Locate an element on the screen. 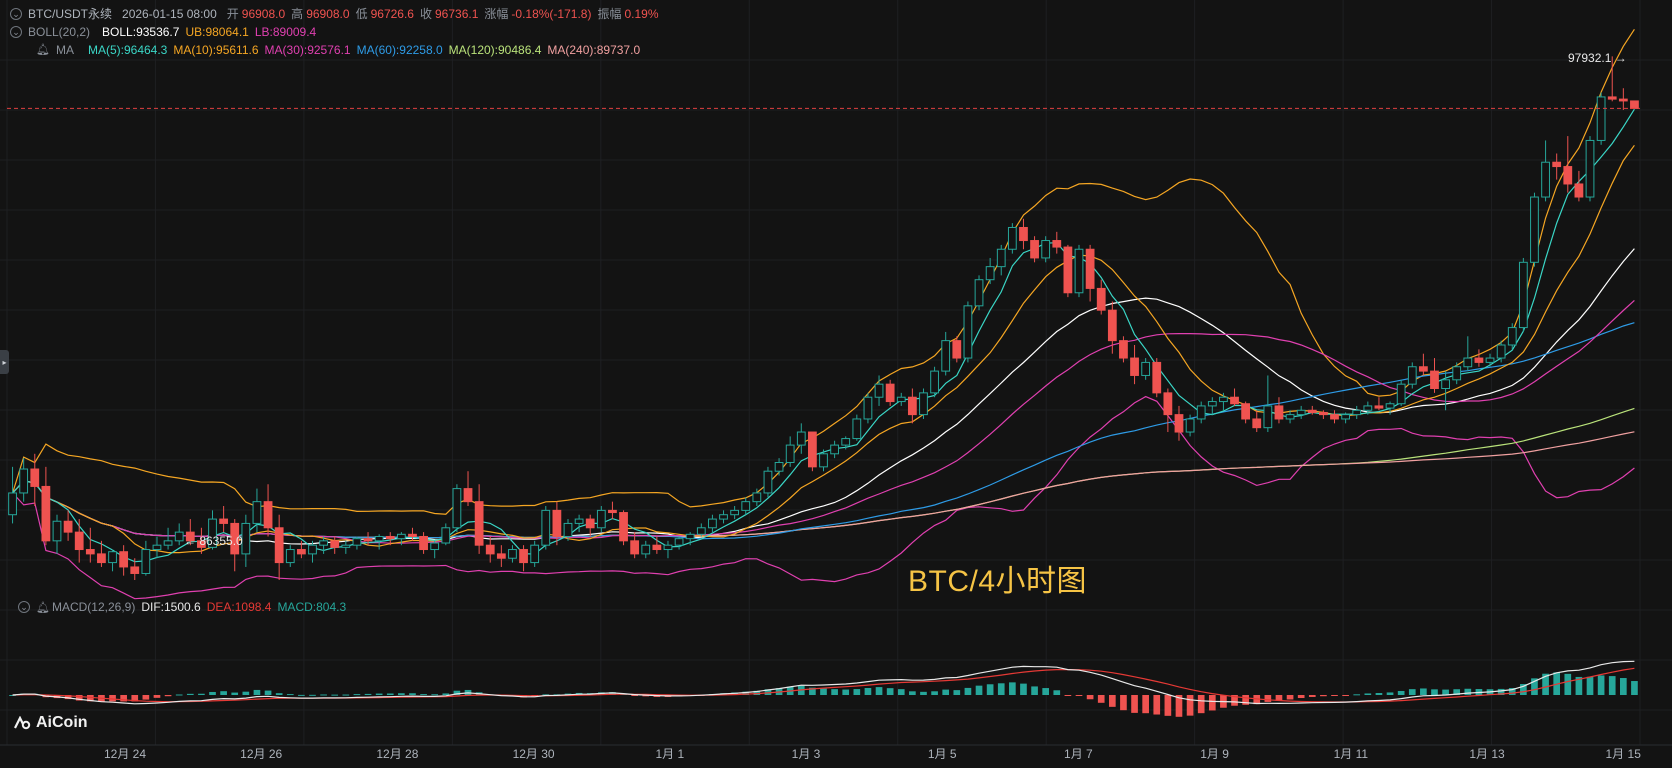 Image resolution: width=1672 pixels, height=768 pixels. symbol-name: BTC/USDT永续 is located at coordinates (70, 14).